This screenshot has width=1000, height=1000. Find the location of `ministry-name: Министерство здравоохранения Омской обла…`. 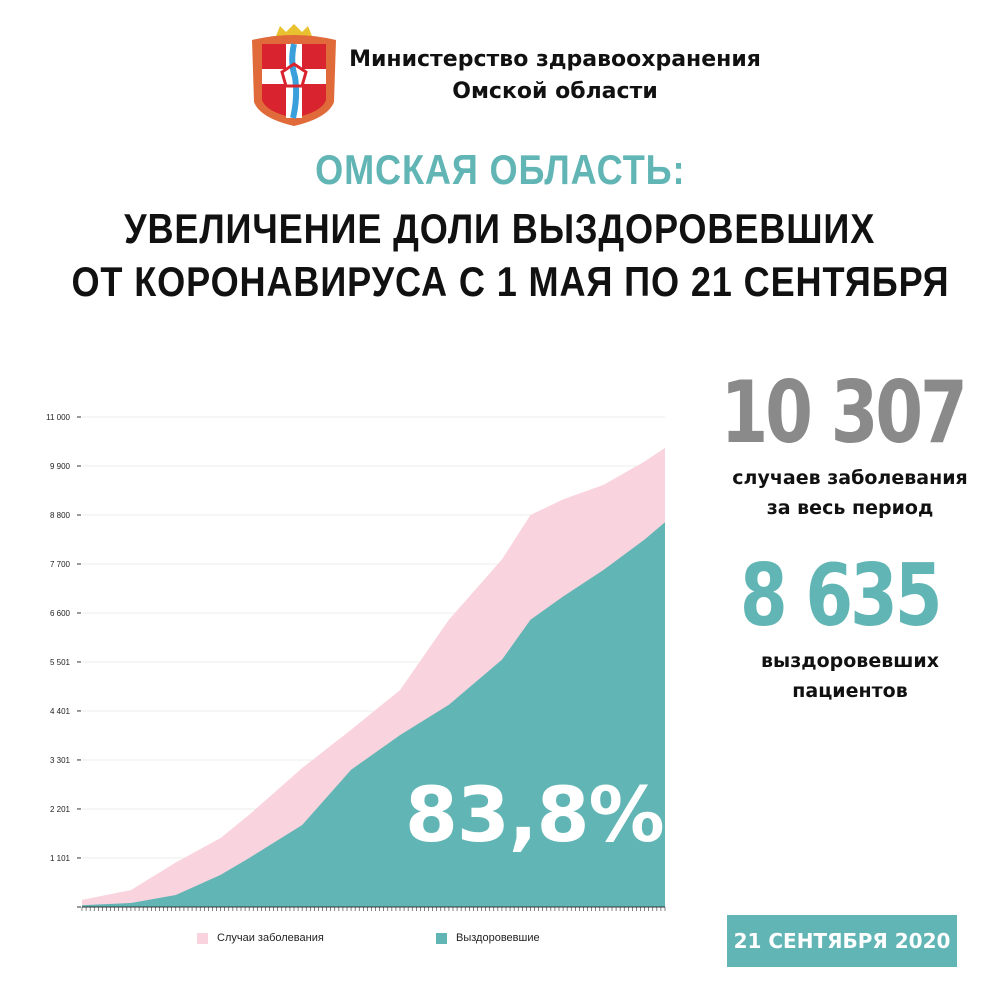

ministry-name: Министерство здравоохранения Омской обла… is located at coordinates (555, 76).